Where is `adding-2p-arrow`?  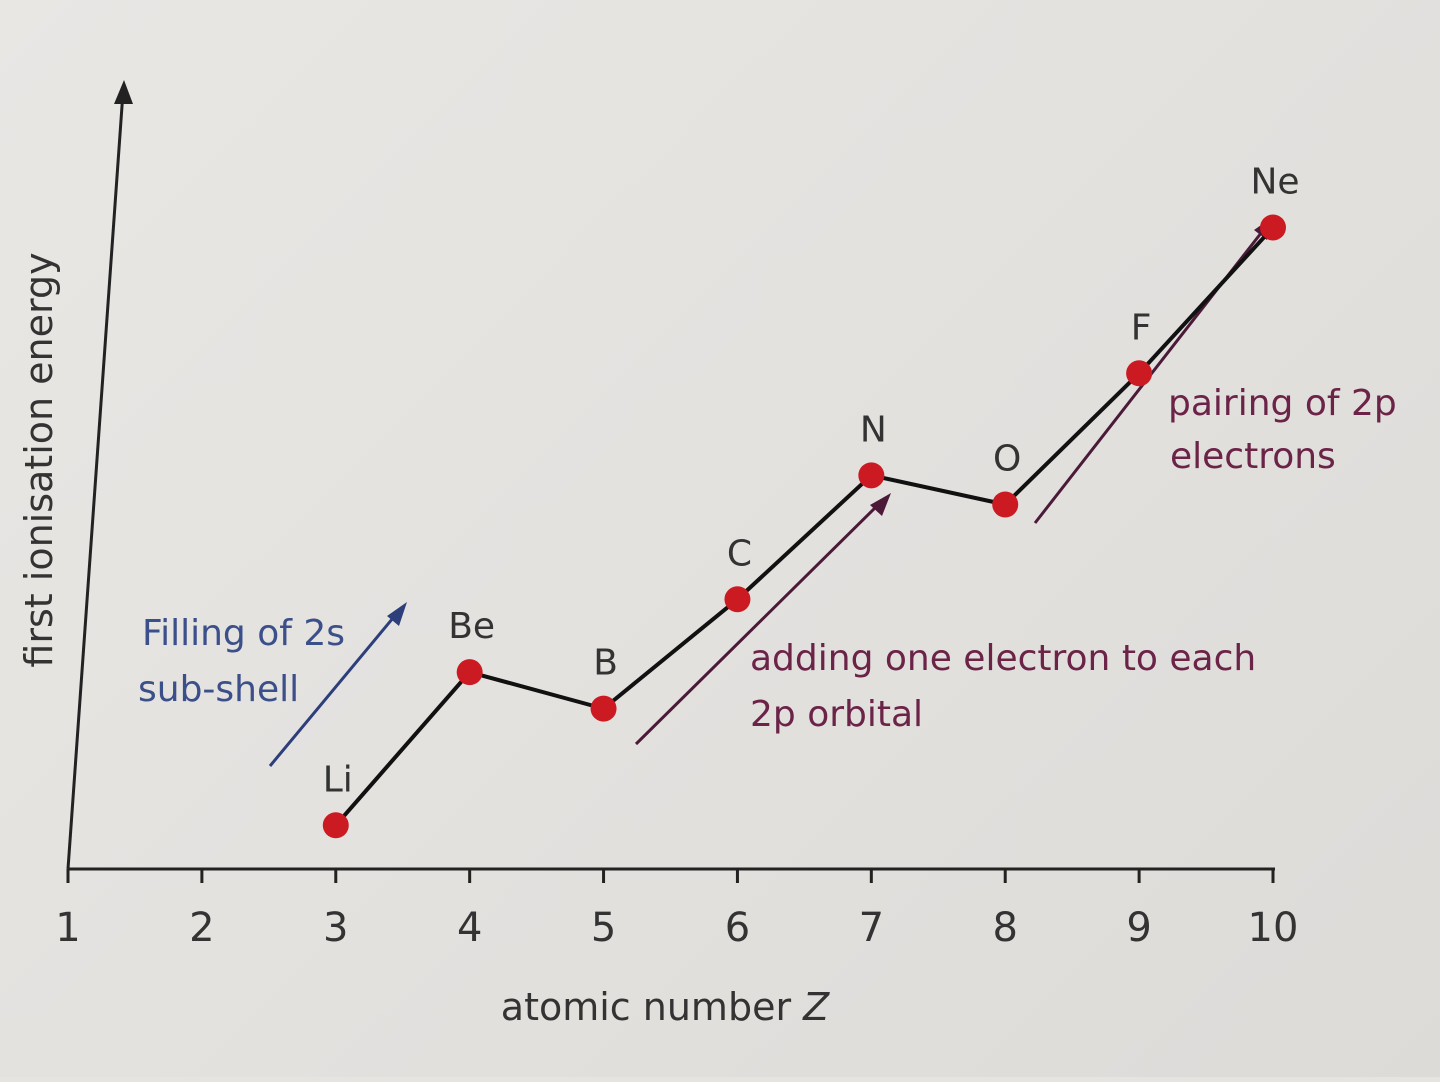
adding-2p-arrow is located at coordinates (758, 623).